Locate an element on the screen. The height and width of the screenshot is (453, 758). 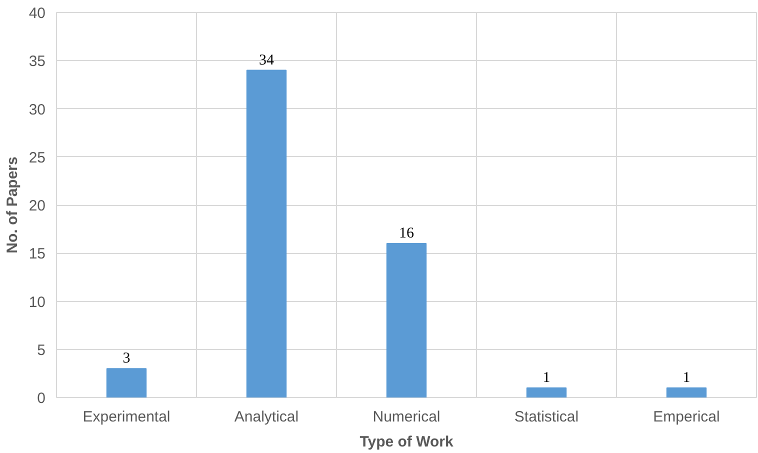
x-tick-label: Emperical is located at coordinates (686, 417).